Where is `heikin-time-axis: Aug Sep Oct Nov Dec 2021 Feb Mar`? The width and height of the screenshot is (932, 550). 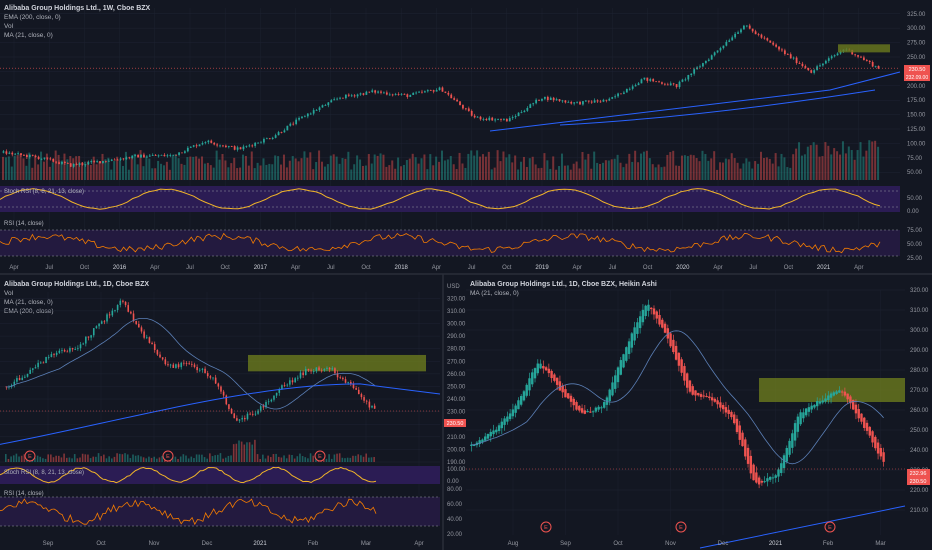 heikin-time-axis: Aug Sep Oct Nov Dec 2021 Feb Mar is located at coordinates (697, 544).